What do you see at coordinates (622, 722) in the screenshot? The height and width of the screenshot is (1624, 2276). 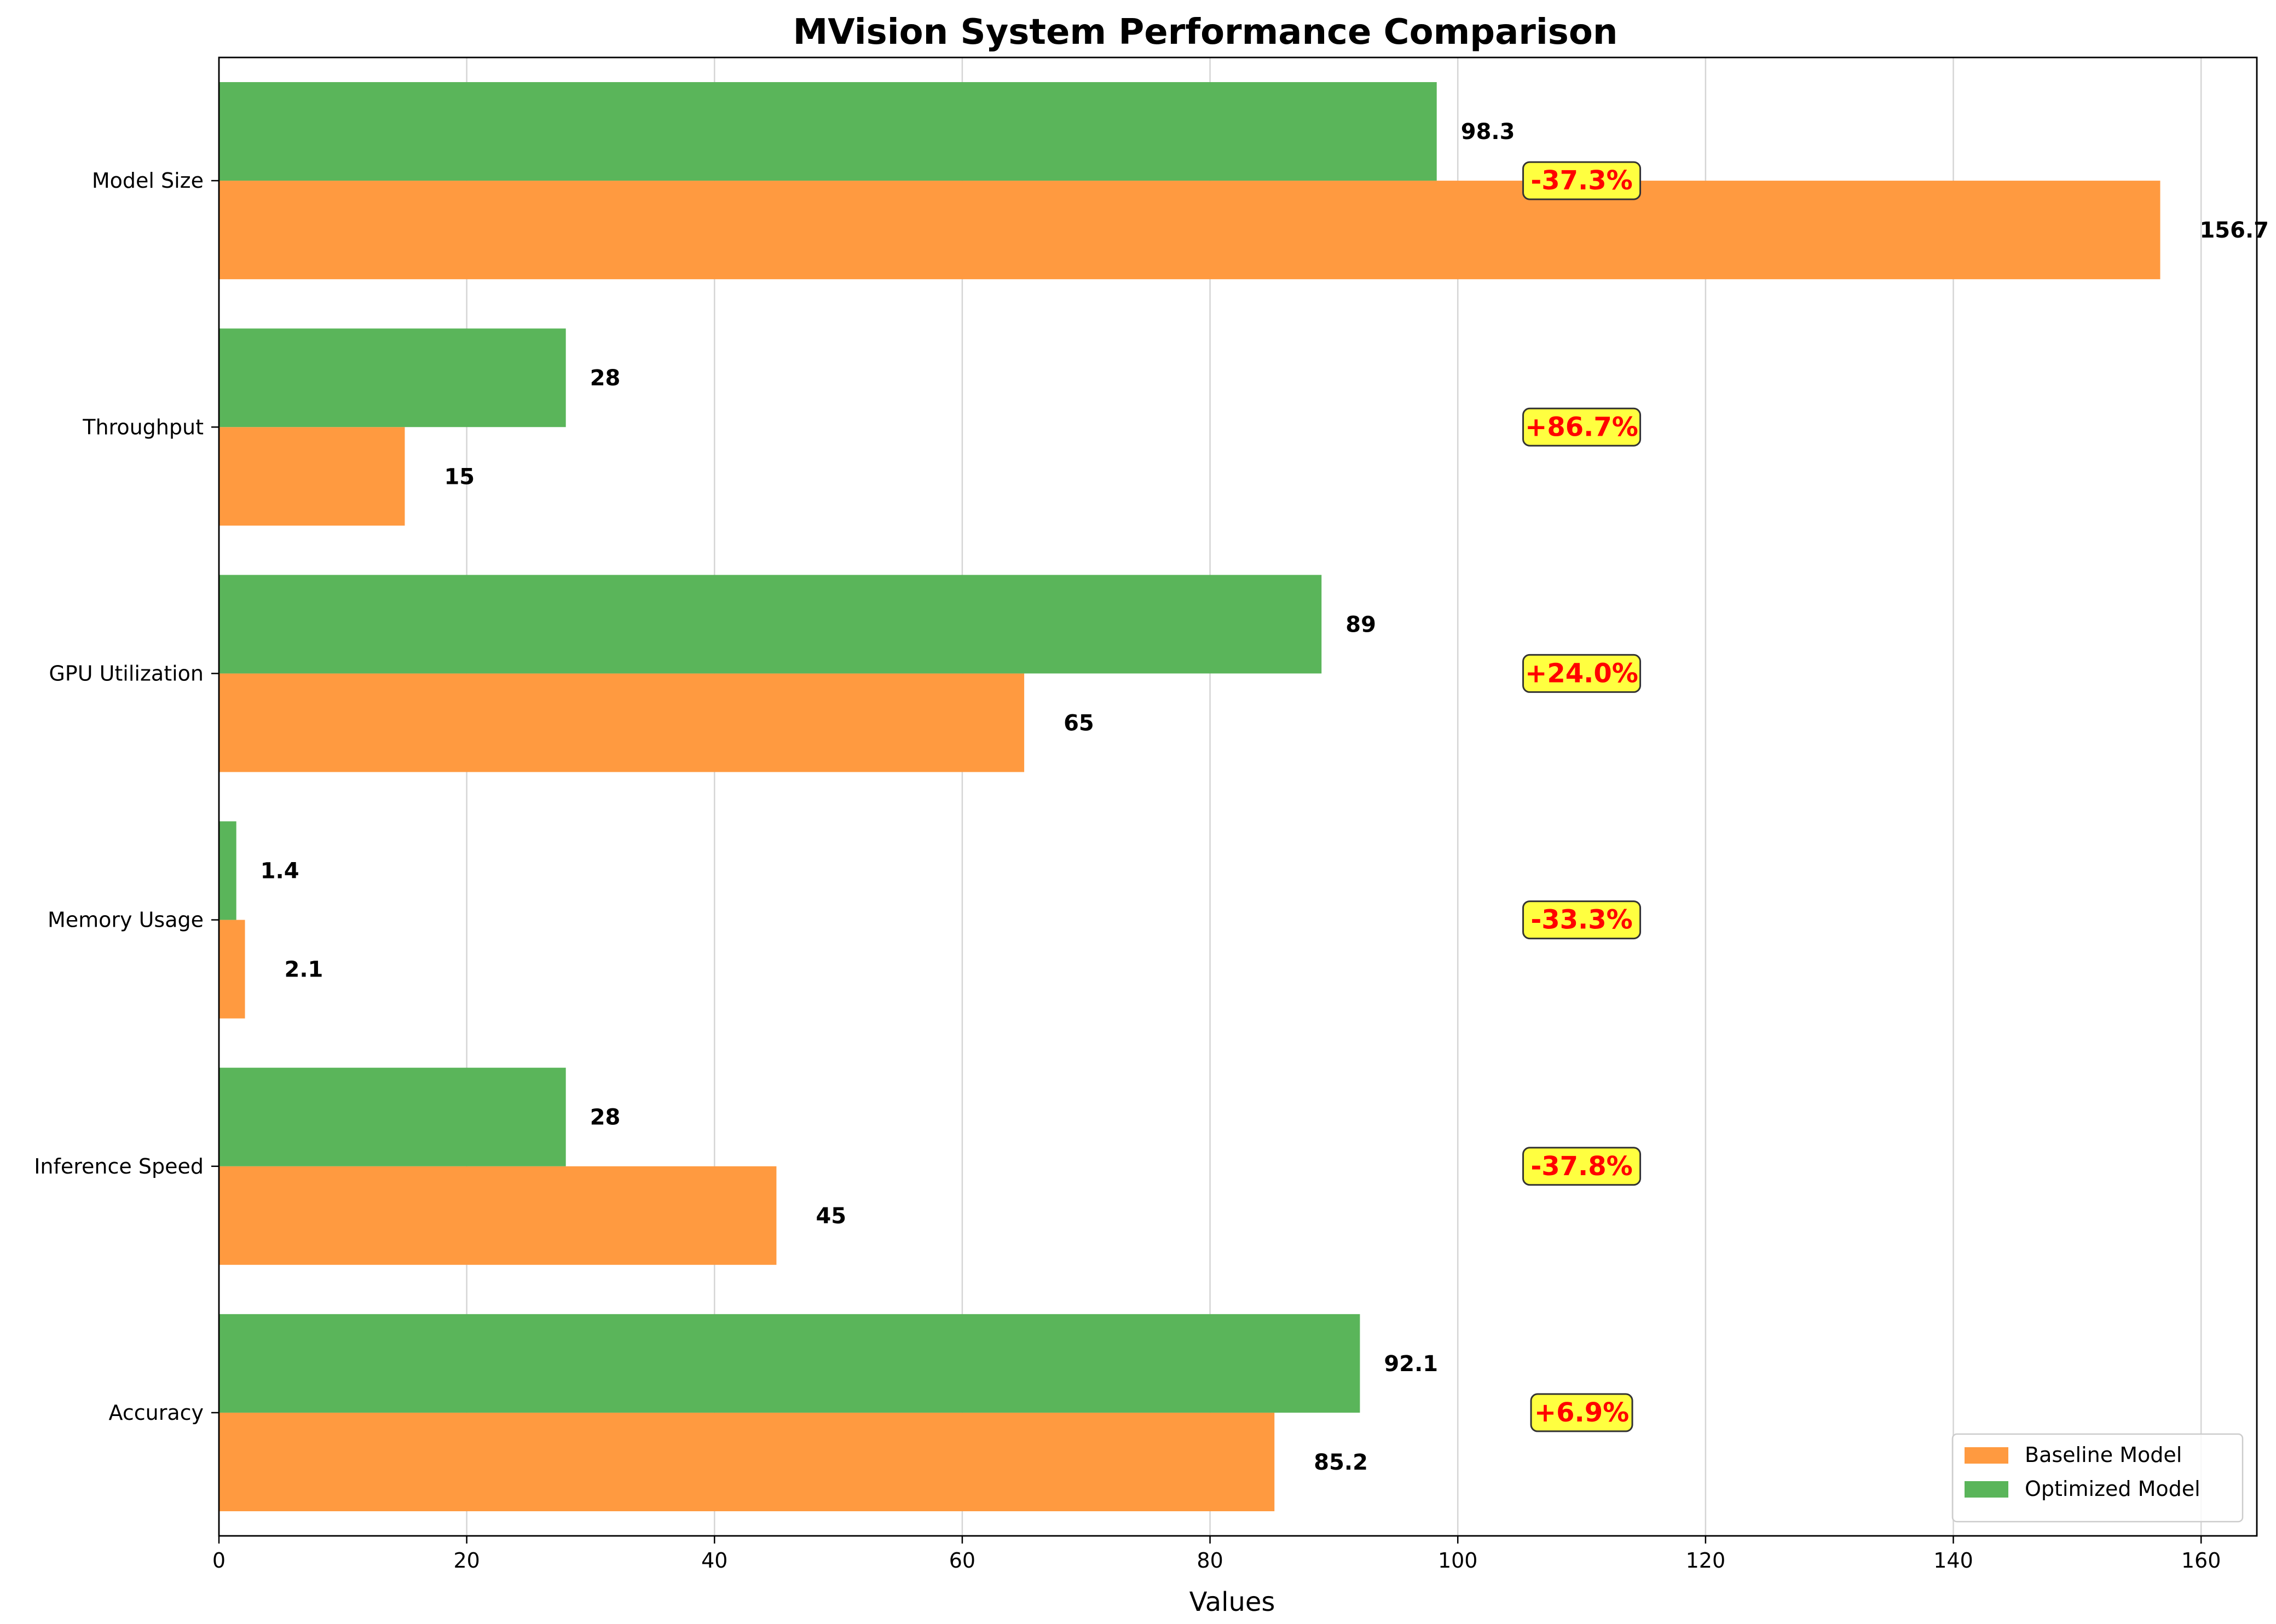 I see `bar-baseline-gpu-utilization` at bounding box center [622, 722].